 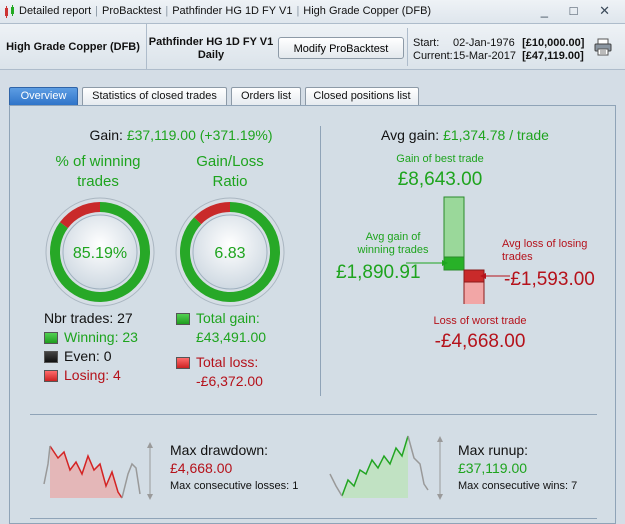 I want to click on best-trade-bar, so click(x=454, y=227).